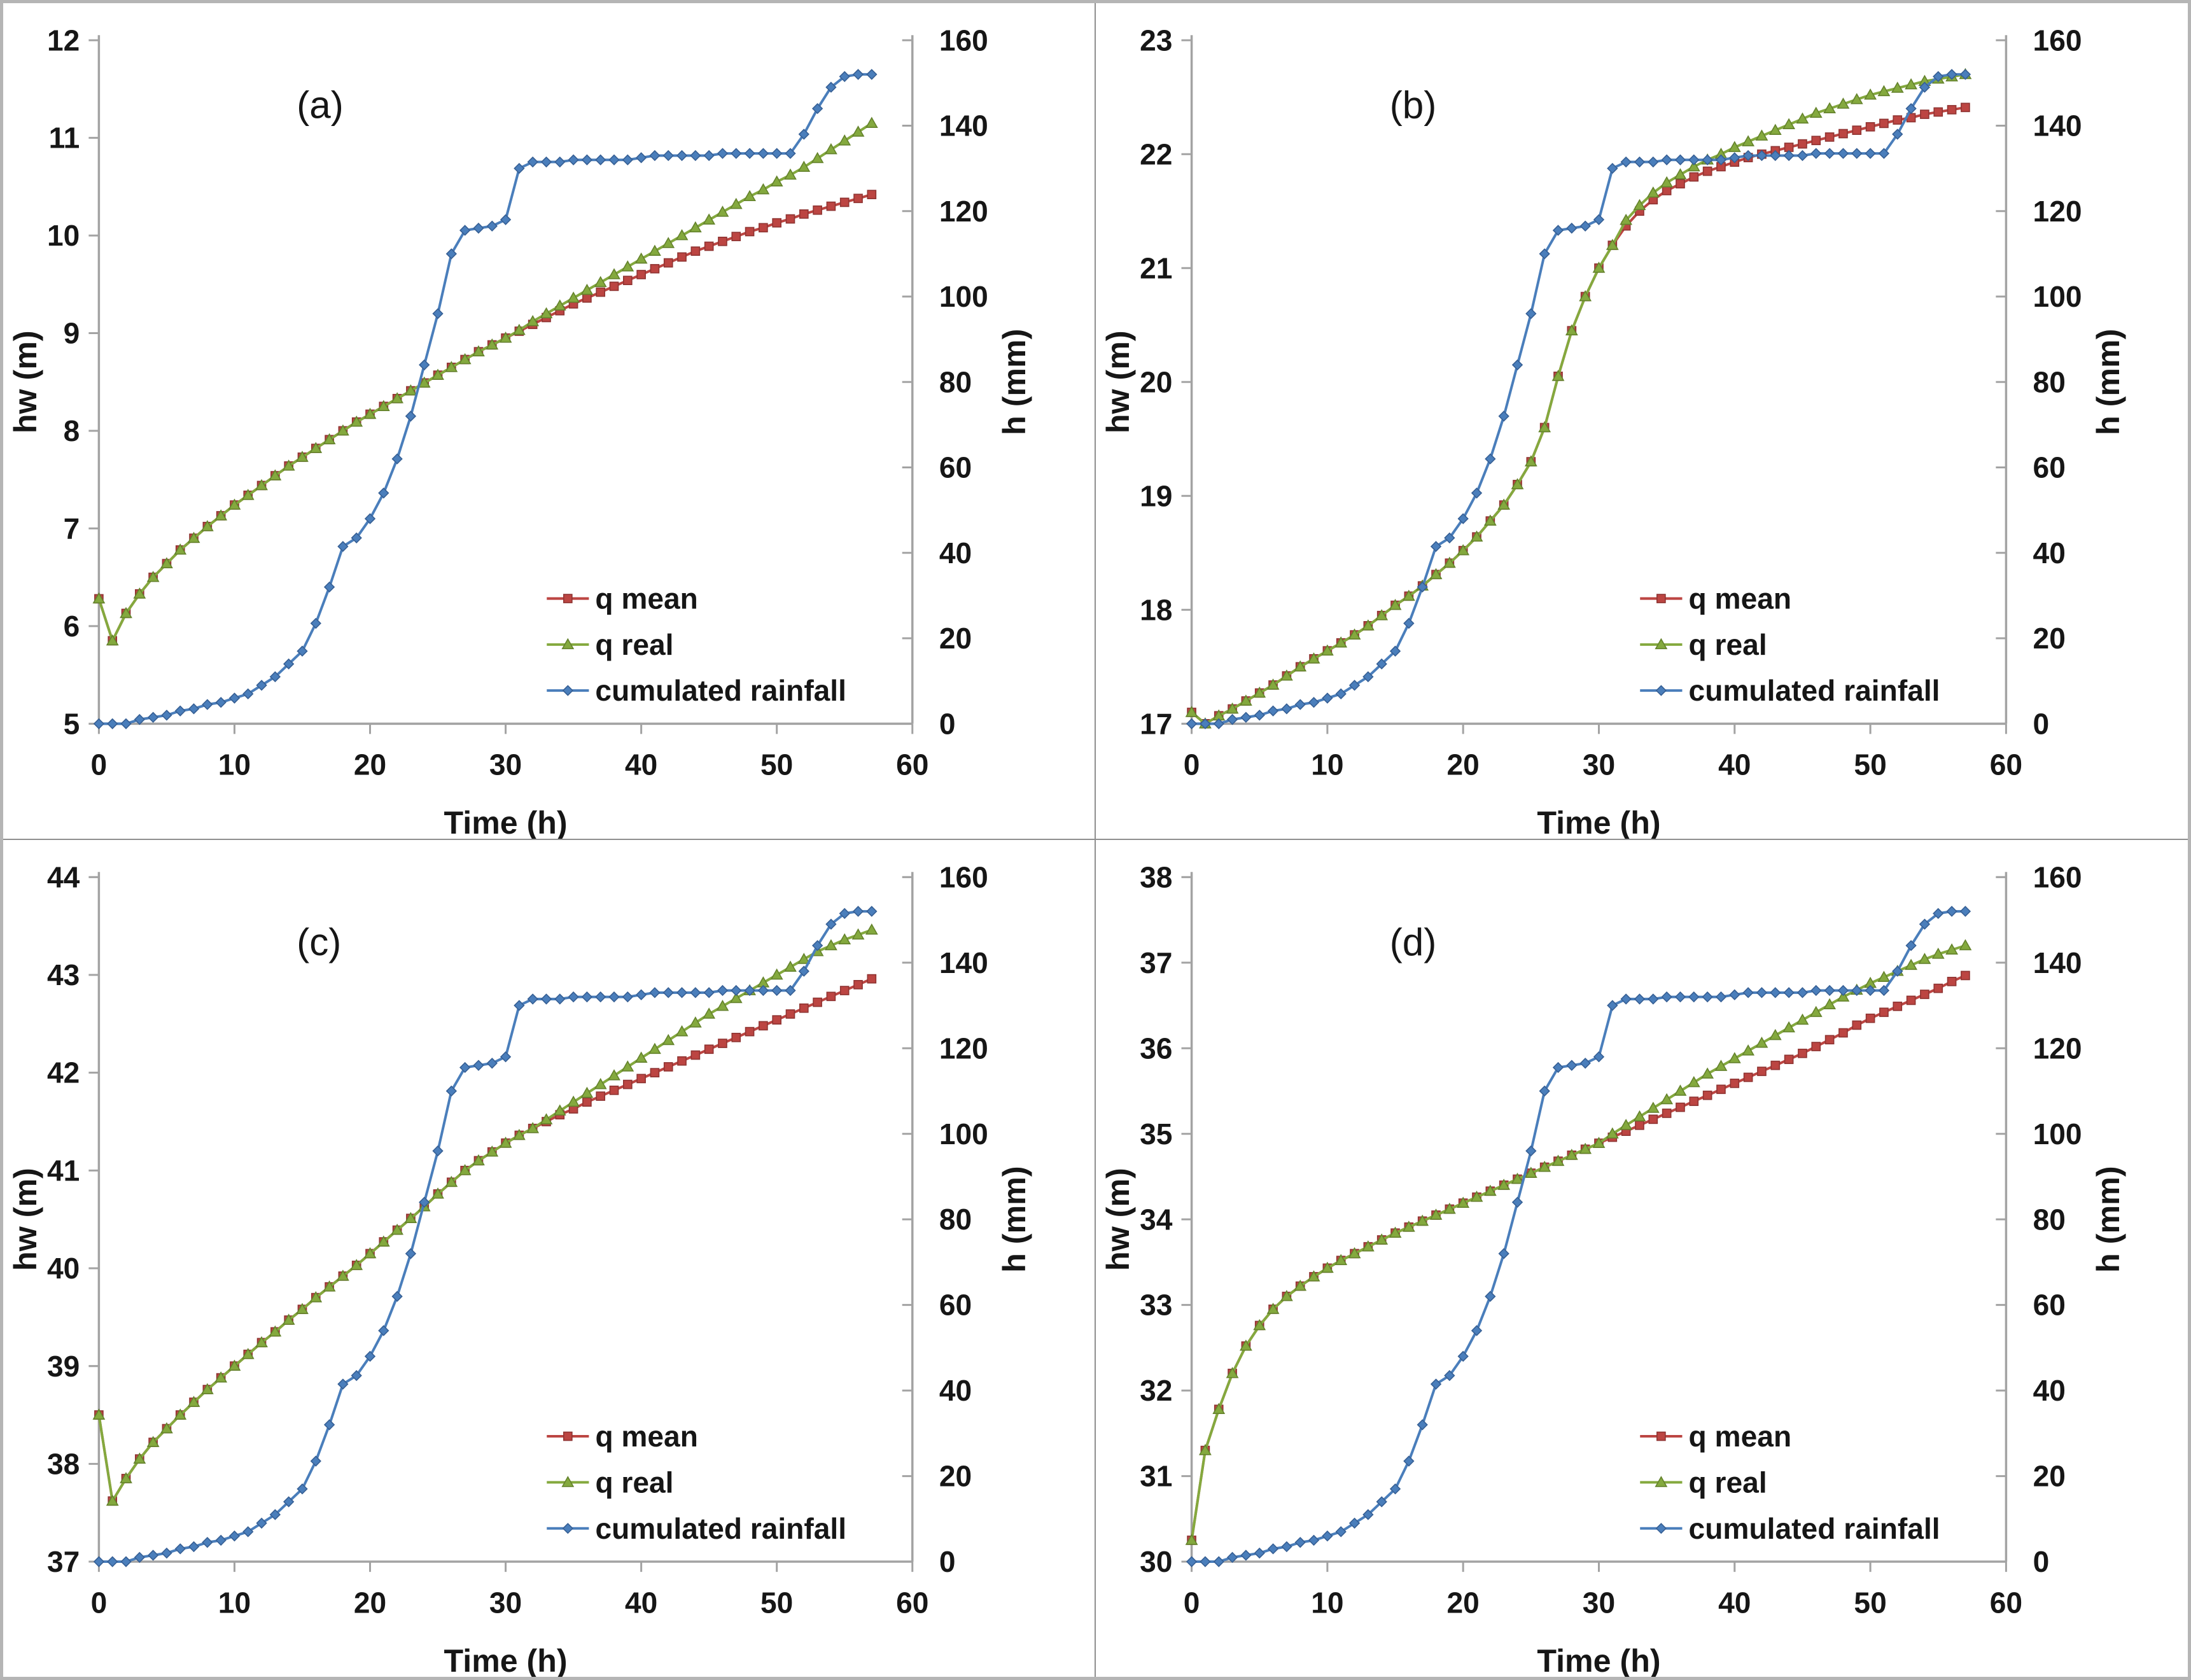  Describe the element at coordinates (234, 764) in the screenshot. I see `x-tick-label: 10` at that location.